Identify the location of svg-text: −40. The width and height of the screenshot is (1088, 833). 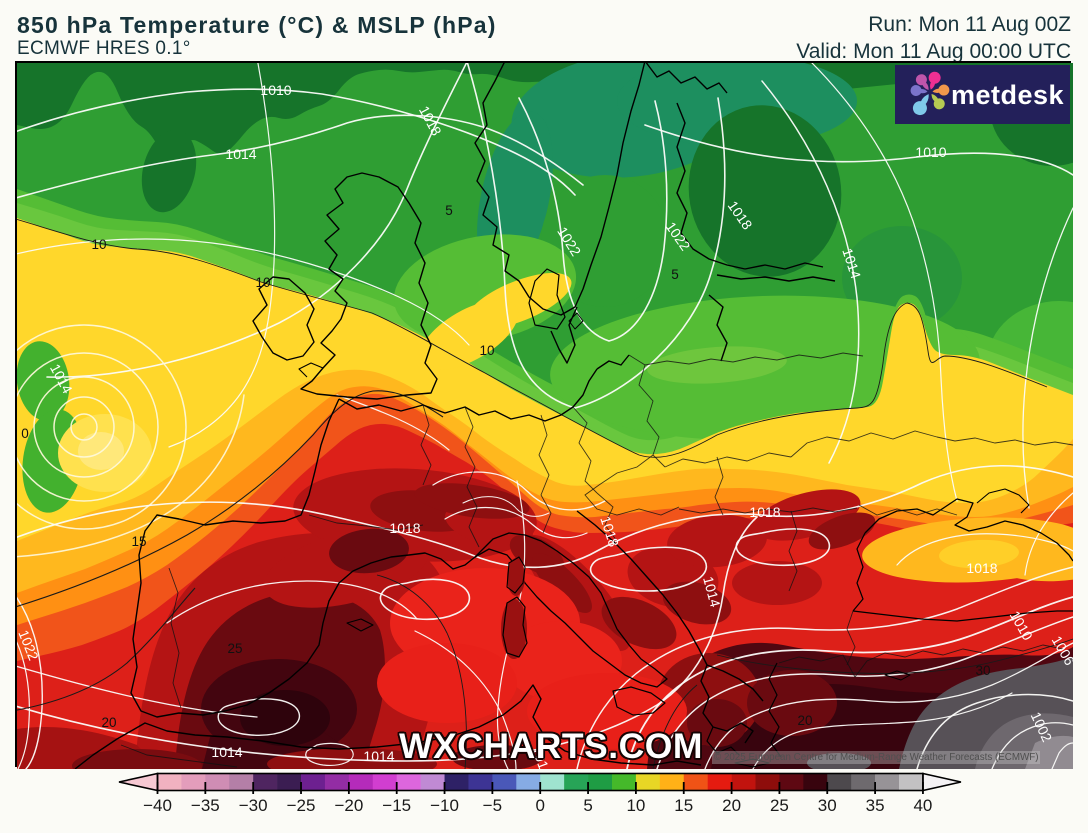
(157, 805).